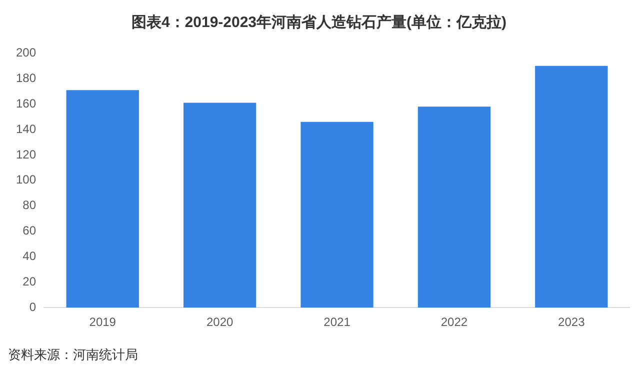 This screenshot has height=379, width=638. What do you see at coordinates (29, 256) in the screenshot?
I see `y-tick-label: 40` at bounding box center [29, 256].